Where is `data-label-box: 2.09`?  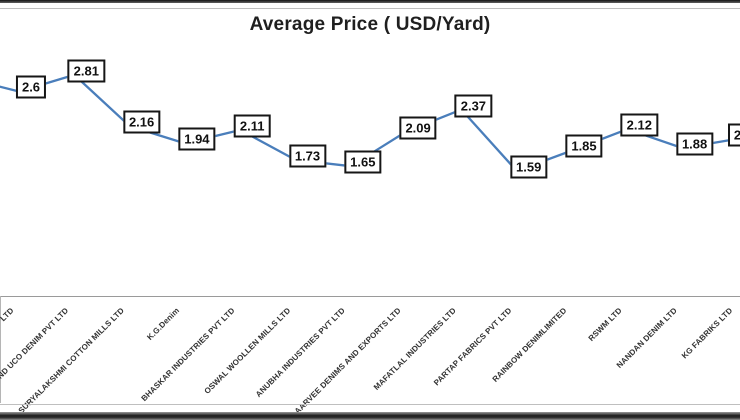
data-label-box: 2.09 is located at coordinates (418, 128).